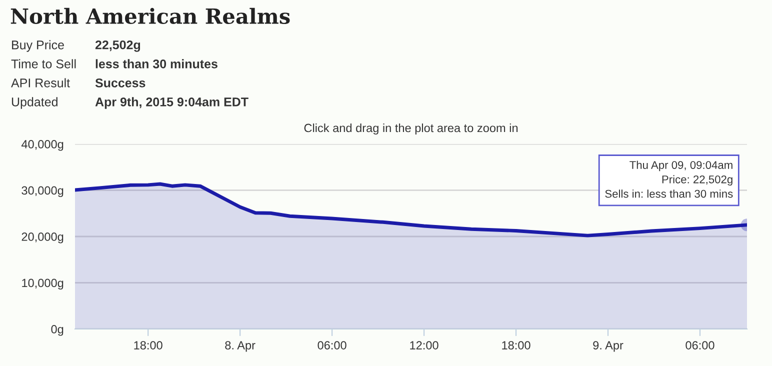 The width and height of the screenshot is (772, 366). I want to click on text: Apr 9th, 2015 9:04am EDT, so click(171, 103).